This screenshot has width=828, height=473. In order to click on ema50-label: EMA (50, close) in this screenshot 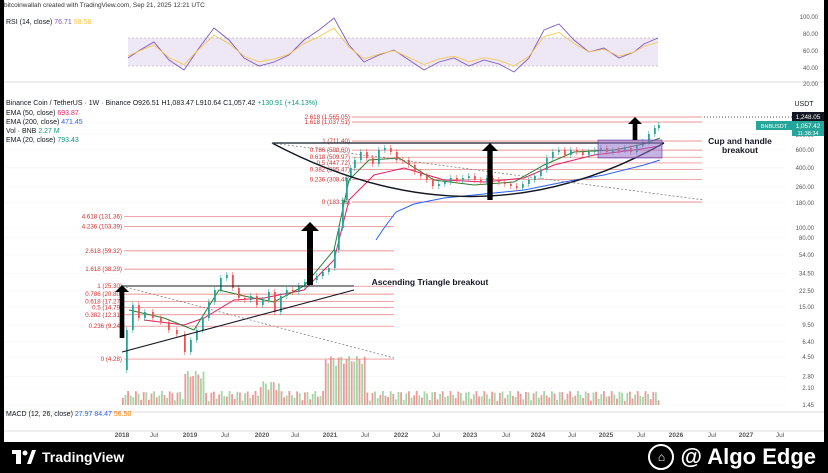, I will do `click(31, 113)`.